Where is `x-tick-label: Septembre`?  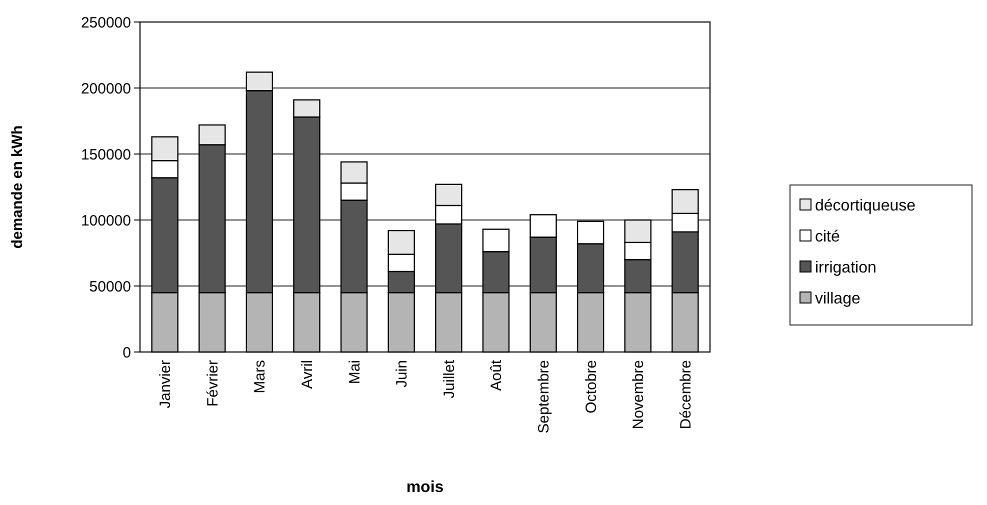
x-tick-label: Septembre is located at coordinates (544, 397).